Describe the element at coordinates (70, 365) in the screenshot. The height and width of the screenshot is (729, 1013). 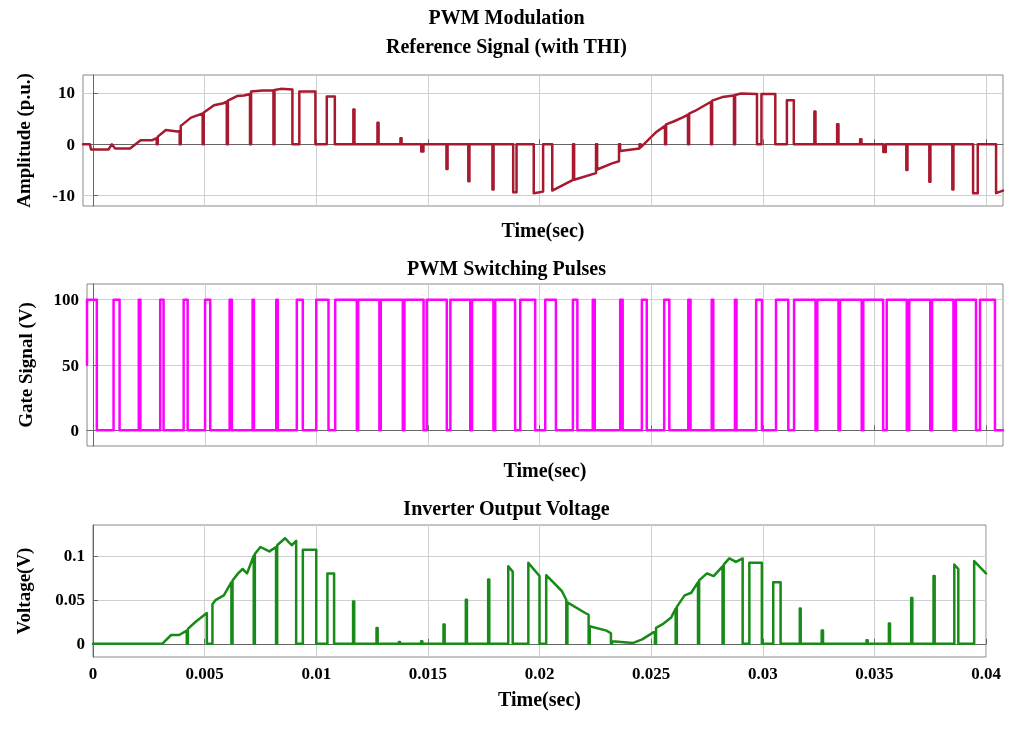
I see `y-tick-label: 50` at that location.